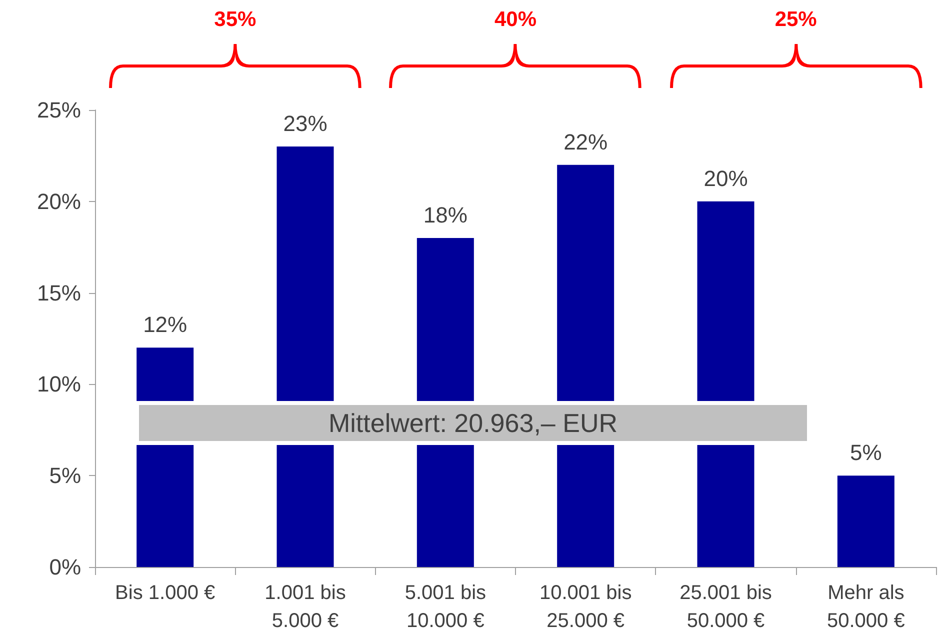  What do you see at coordinates (58, 384) in the screenshot?
I see `y-tick-label: 10%` at bounding box center [58, 384].